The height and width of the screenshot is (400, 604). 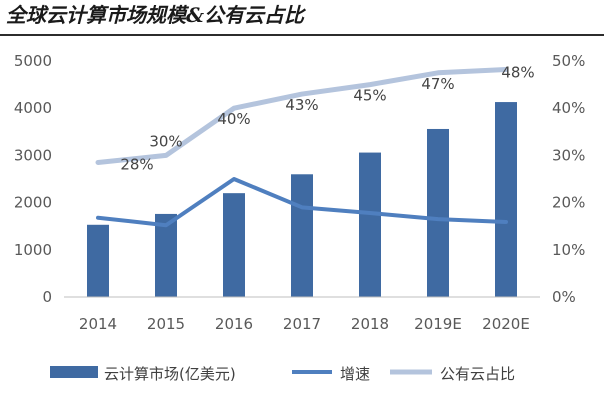 I want to click on legend: 云计算市场(亿美元) 增速 公有云占比, so click(x=282, y=374).